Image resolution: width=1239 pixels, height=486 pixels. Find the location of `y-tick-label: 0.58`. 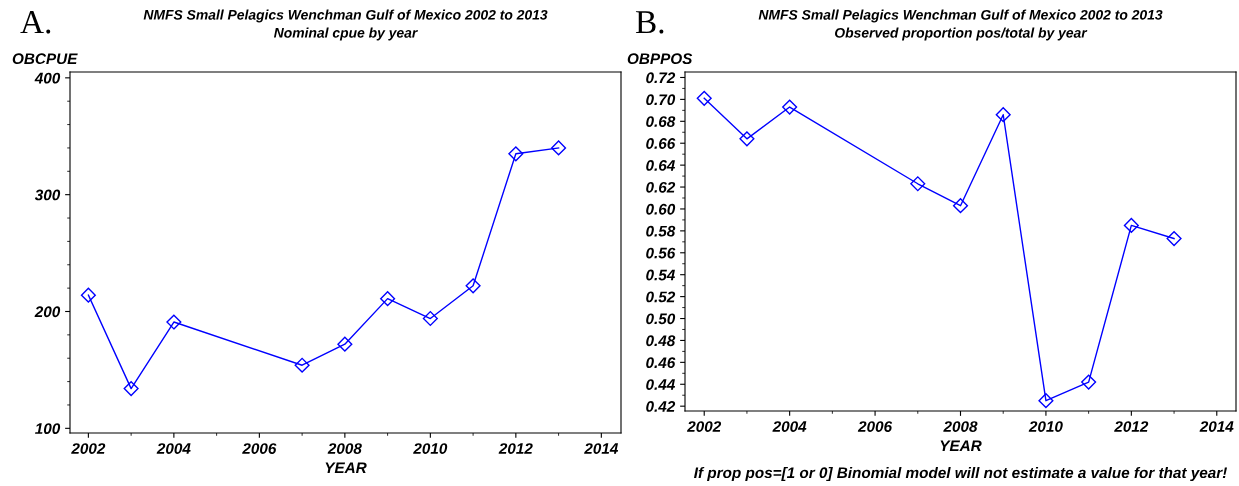

y-tick-label: 0.58 is located at coordinates (661, 231).